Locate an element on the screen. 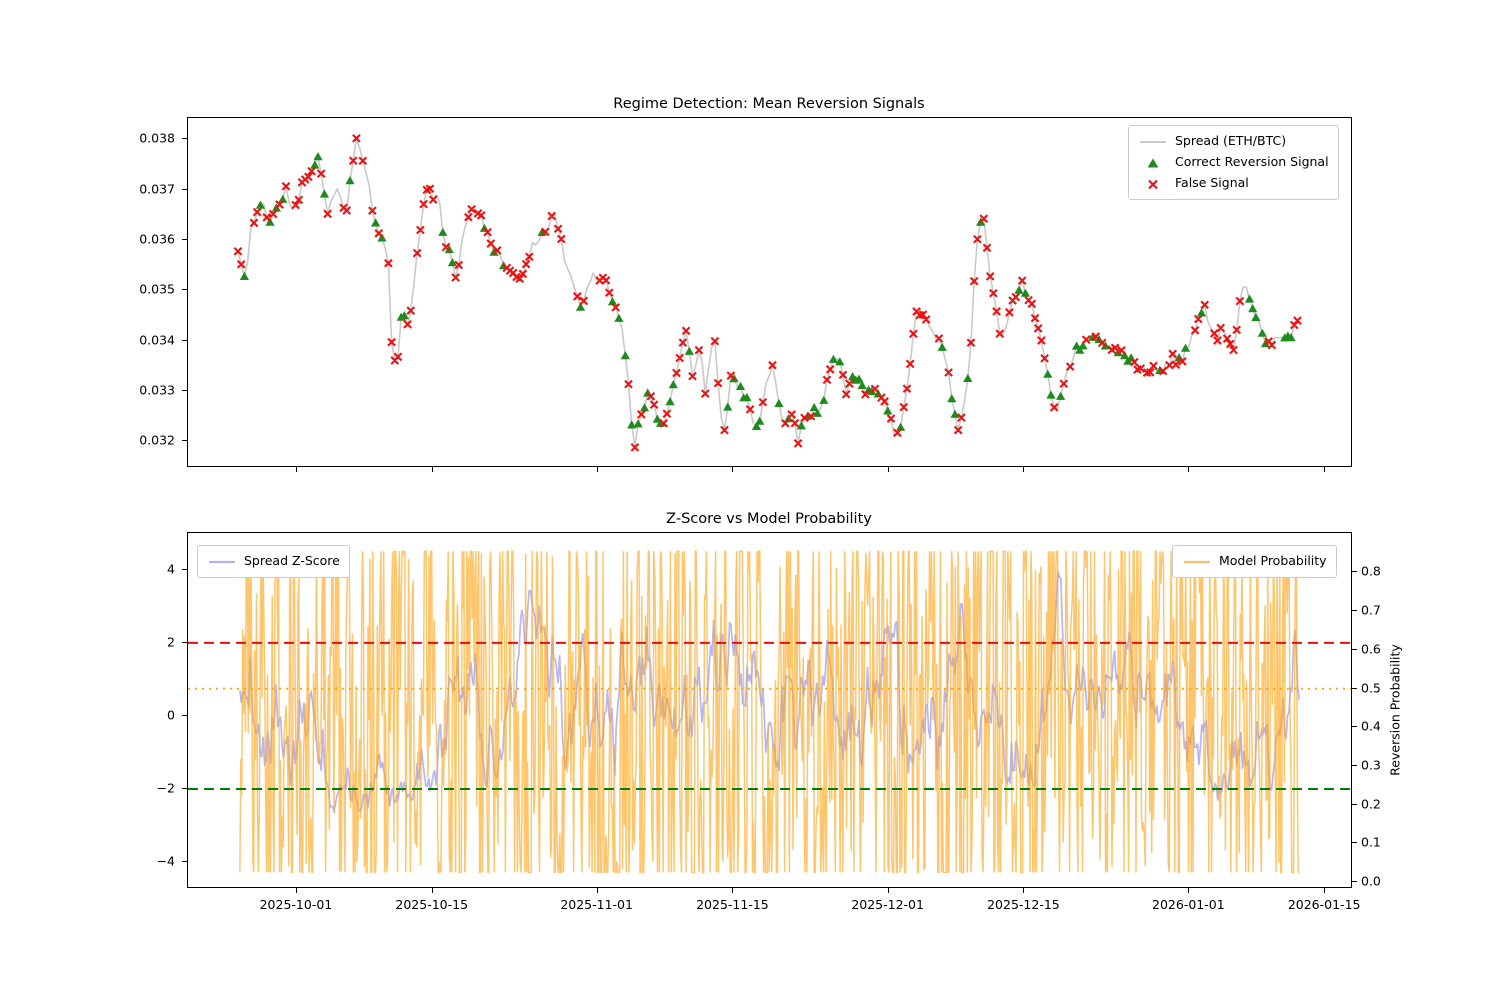 The height and width of the screenshot is (1000, 1500). y-tick-label: 0.1 is located at coordinates (1371, 842).